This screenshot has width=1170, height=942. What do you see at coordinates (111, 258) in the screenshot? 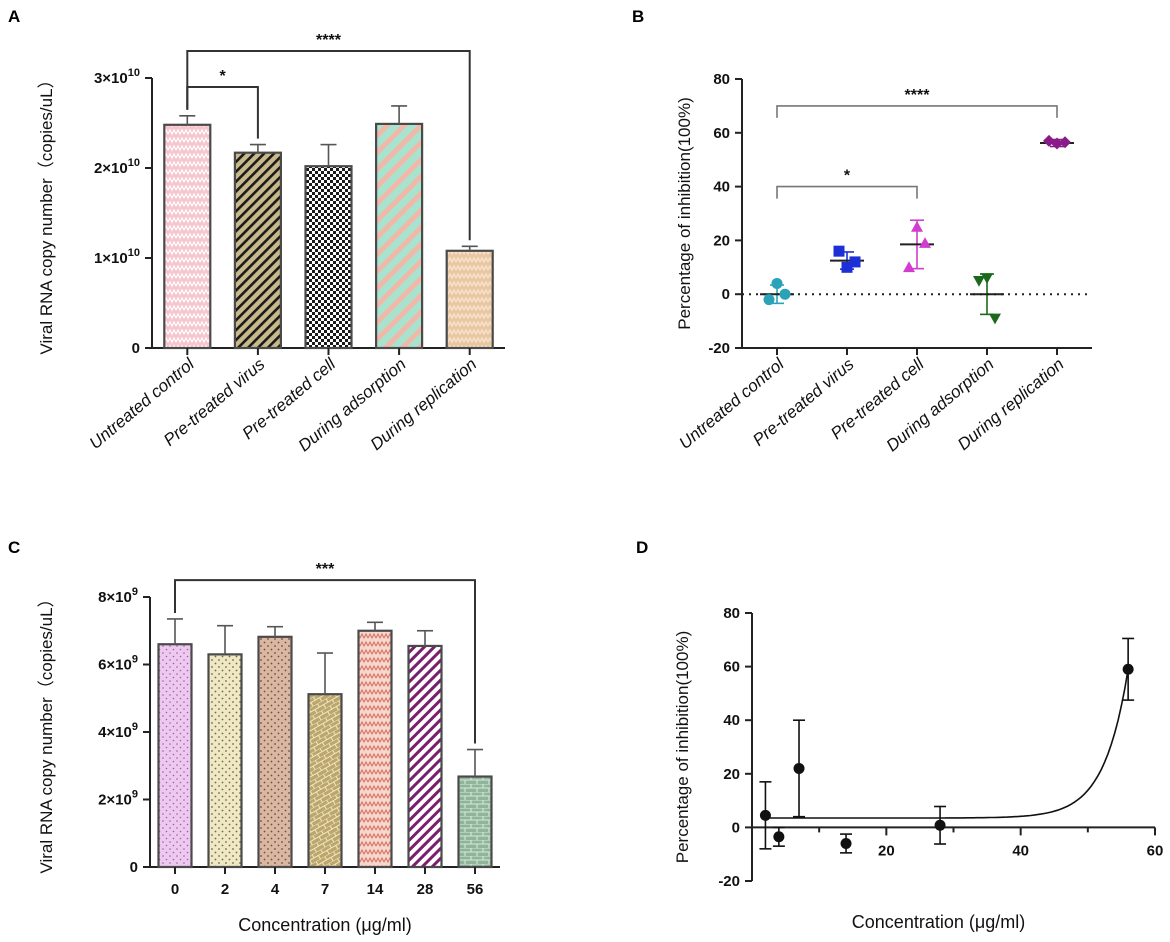
I see `y-tick-label-mantissa: 1×10` at bounding box center [111, 258].